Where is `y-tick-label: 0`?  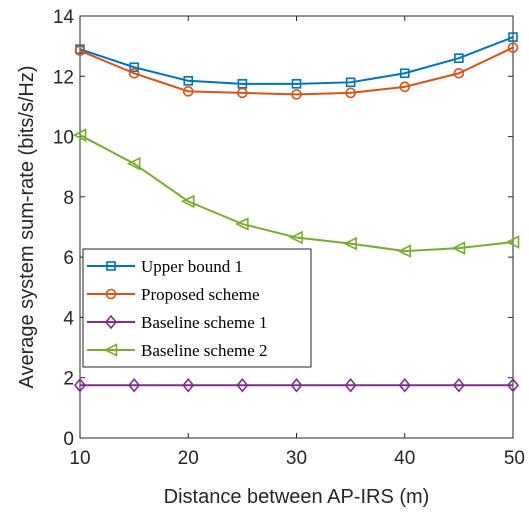
y-tick-label: 0 is located at coordinates (68, 439).